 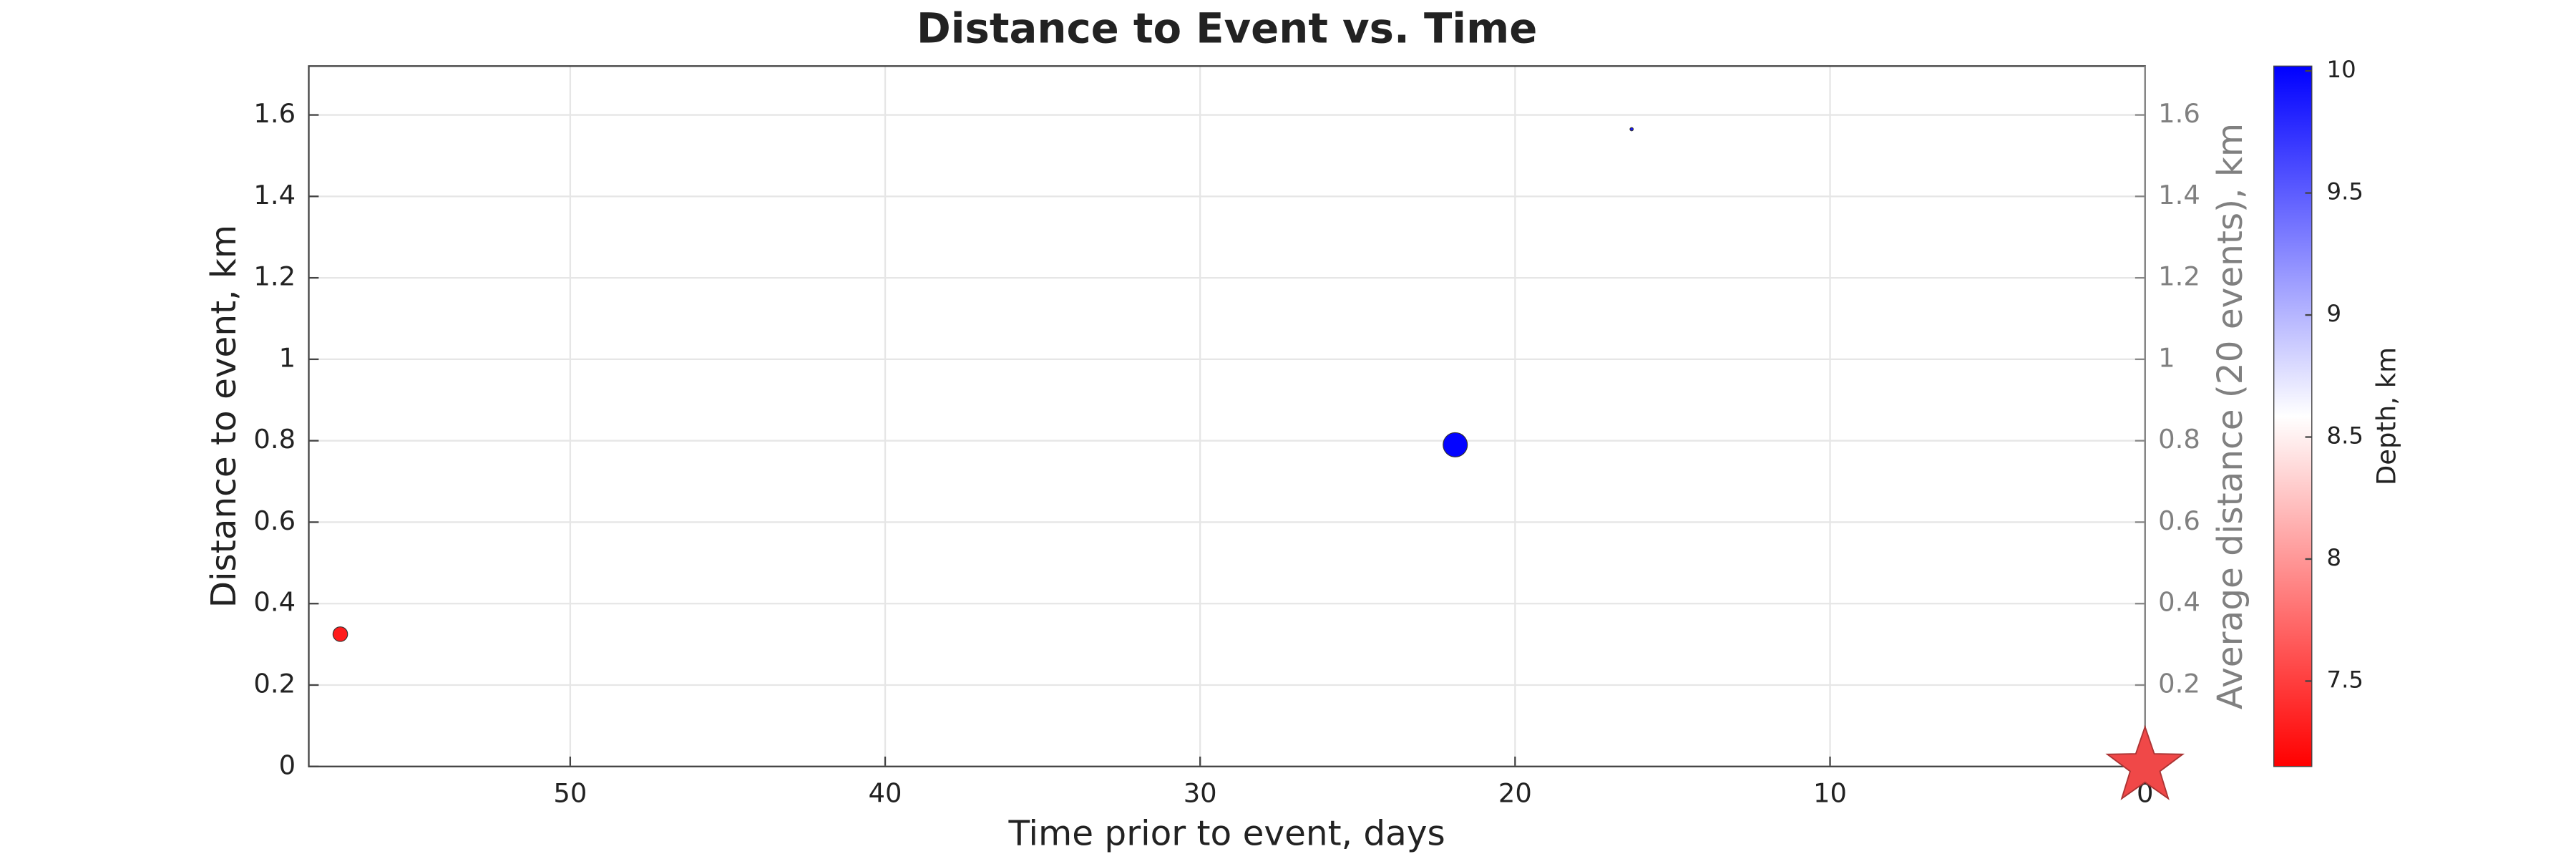 What do you see at coordinates (2334, 313) in the screenshot?
I see `colorbar-tick-label: 9` at bounding box center [2334, 313].